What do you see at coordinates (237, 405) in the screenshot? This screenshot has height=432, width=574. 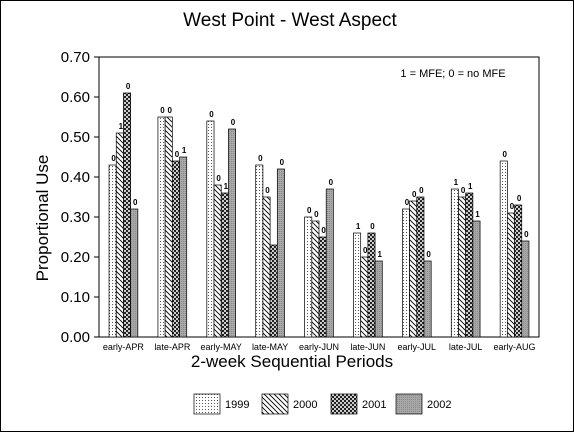 I see `legend-label: 1999` at bounding box center [237, 405].